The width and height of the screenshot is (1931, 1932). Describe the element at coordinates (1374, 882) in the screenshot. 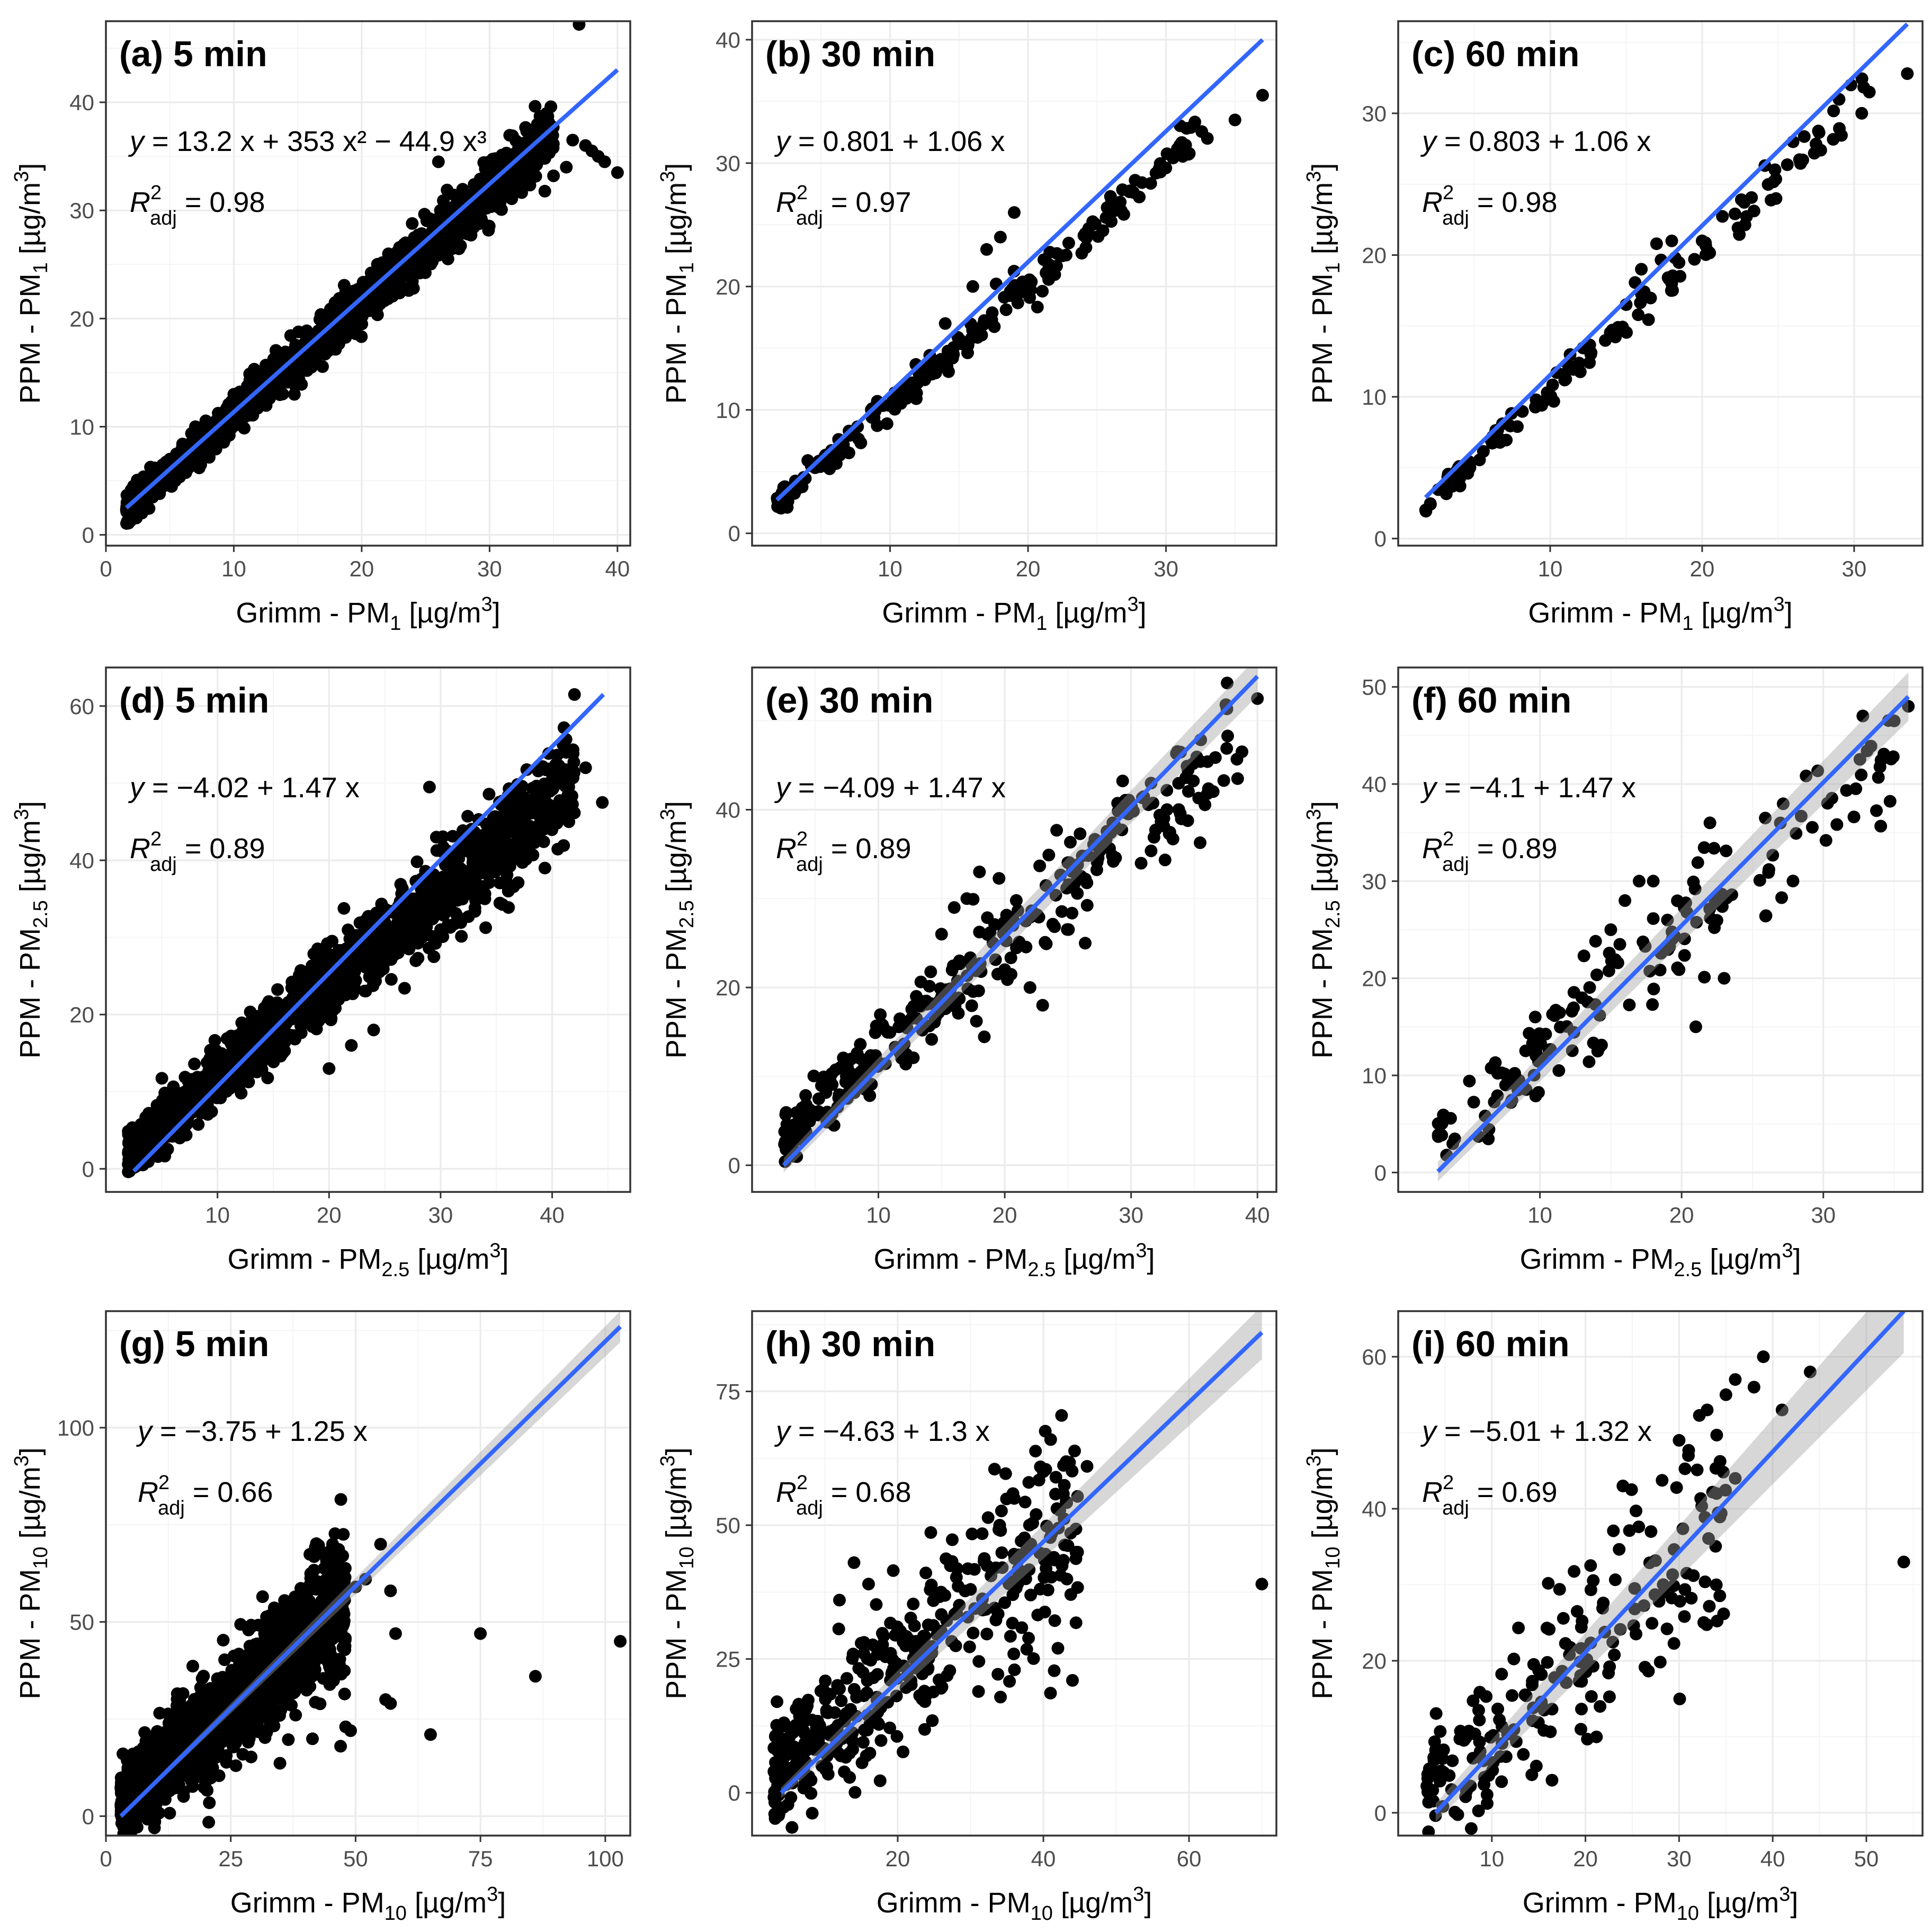

I see `y-tick-label: 30` at that location.